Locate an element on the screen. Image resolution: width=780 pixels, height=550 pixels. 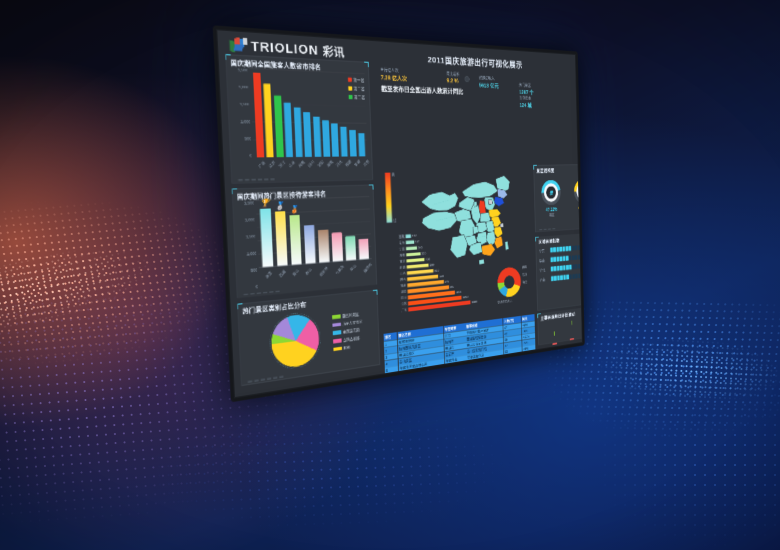
table-row: 10三亚亚龙湾三亚市滨海度假线21+2% is located at coordinates (461, 385).